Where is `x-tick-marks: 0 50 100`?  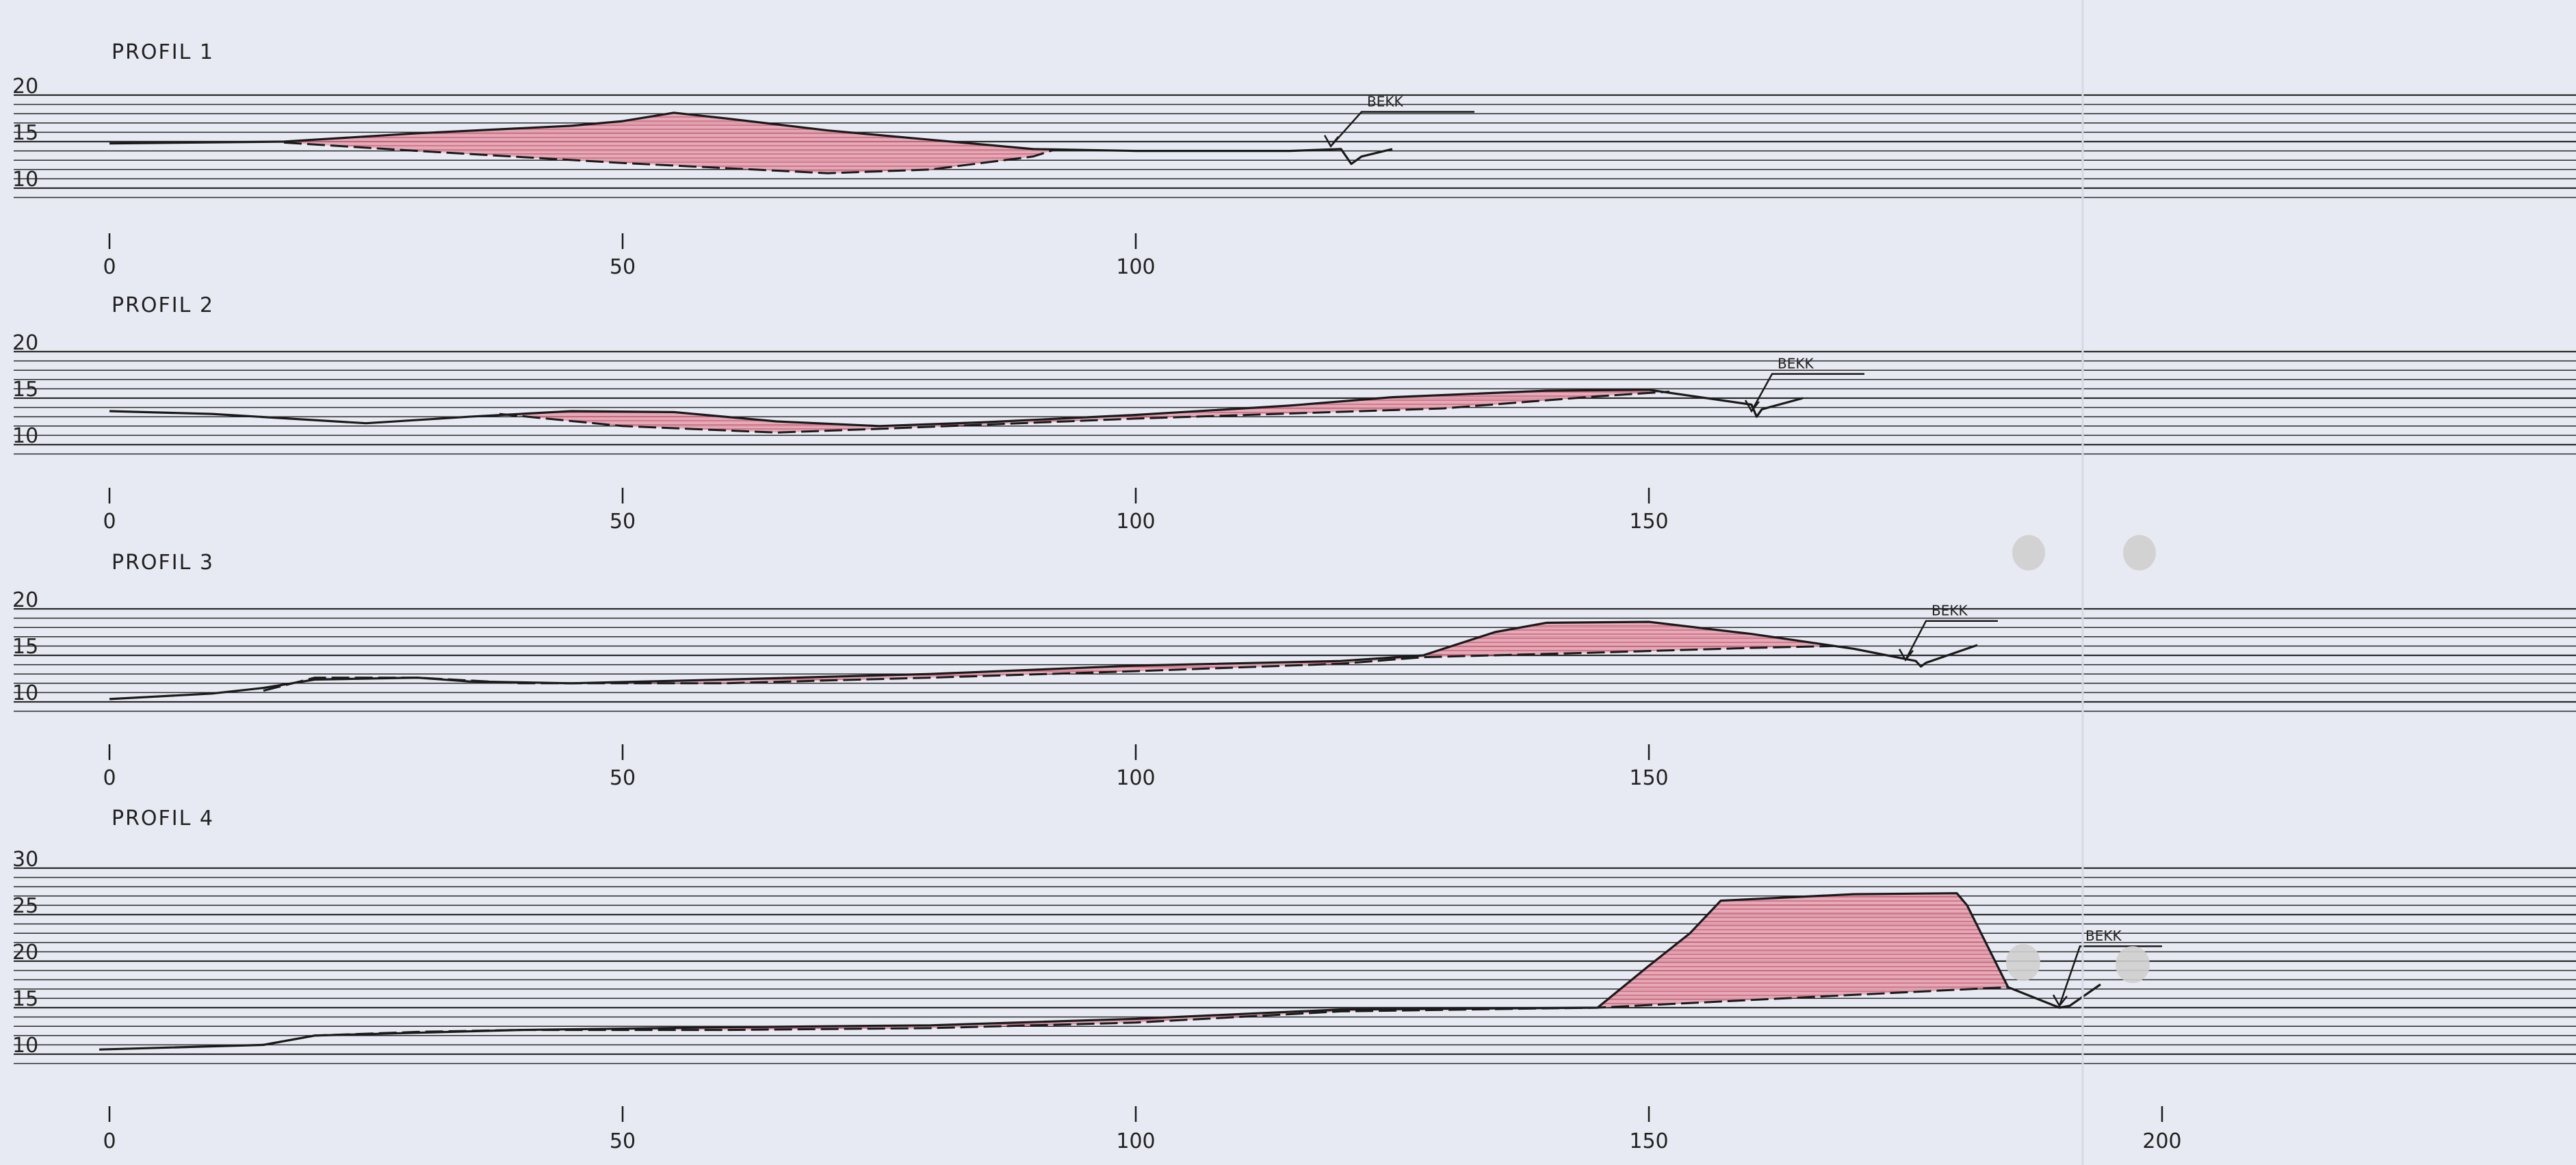
x-tick-marks: 0 50 100 is located at coordinates (629, 256).